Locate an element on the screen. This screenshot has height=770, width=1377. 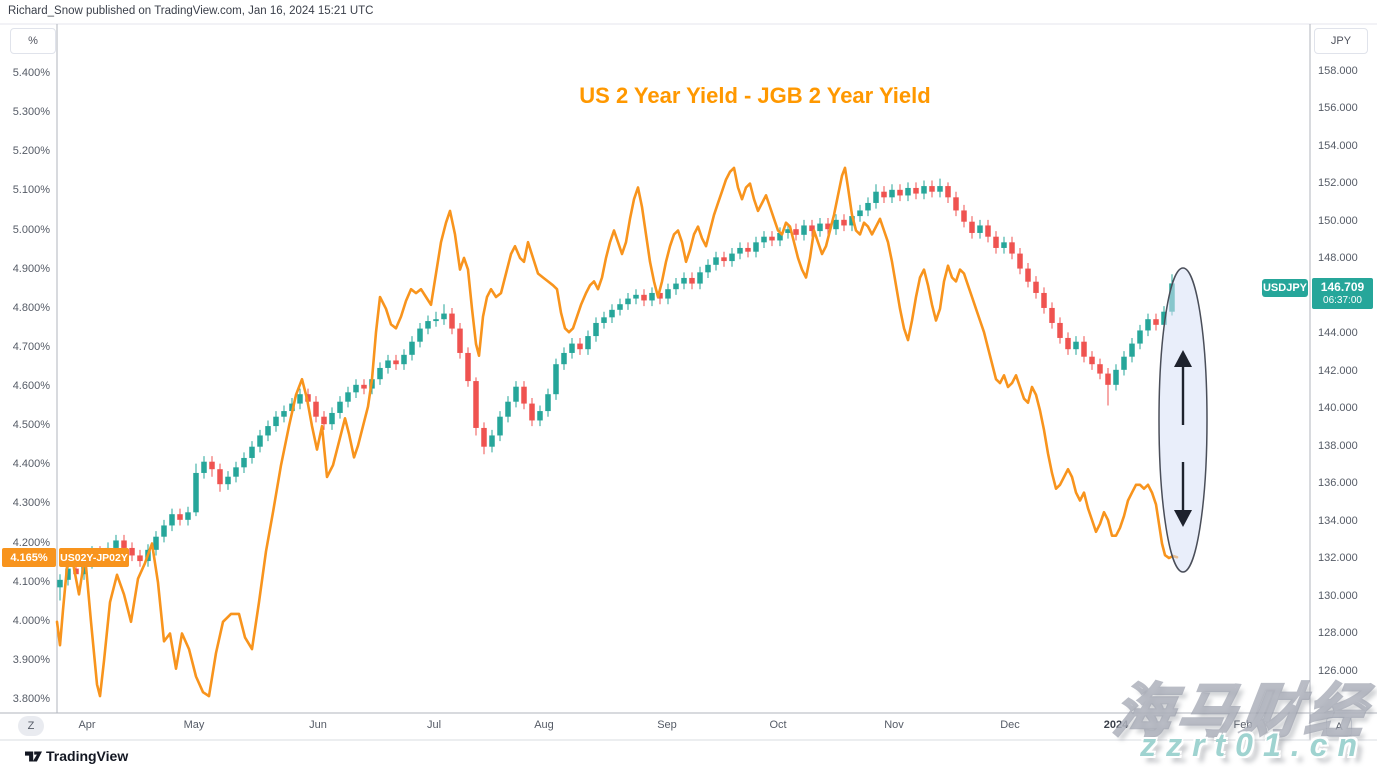
time-axis-label: Apr is located at coordinates (87, 725).